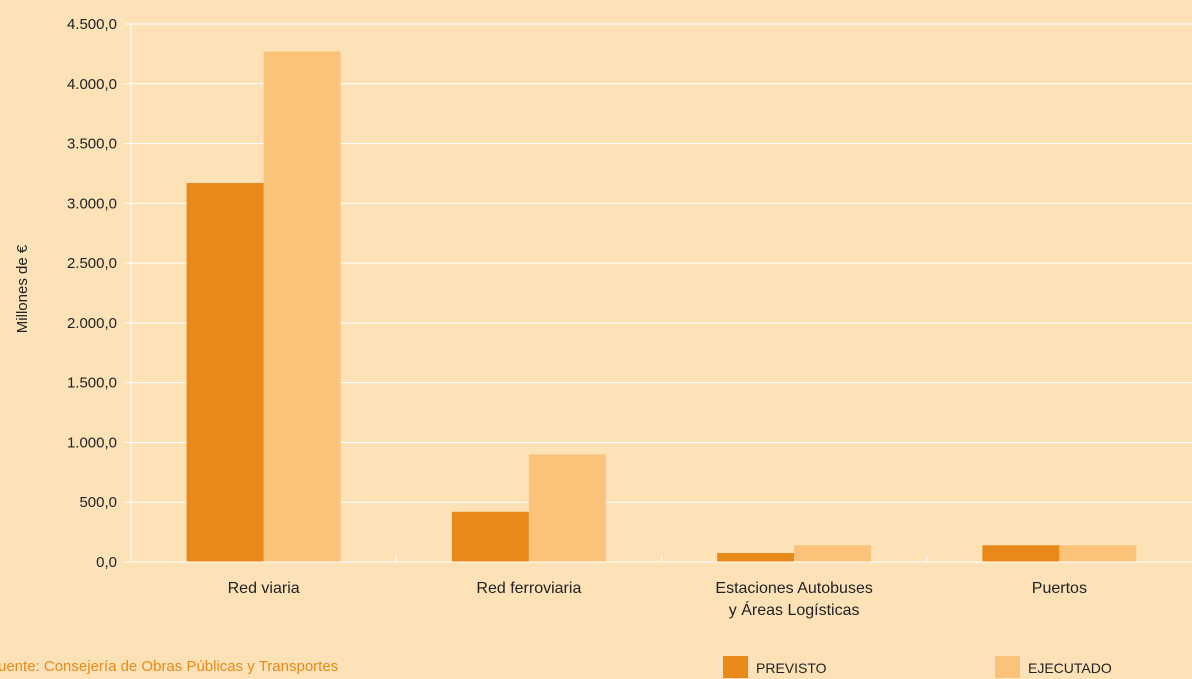  I want to click on y-tick-label: 2.500,0, so click(92, 263).